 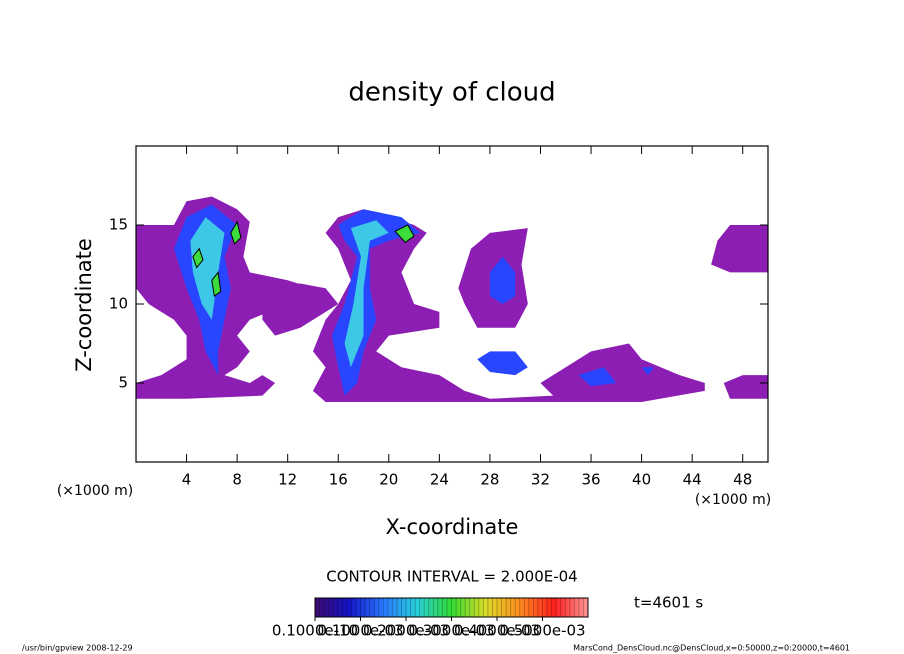 I want to click on x-unit: (×1000 m), so click(x=733, y=500).